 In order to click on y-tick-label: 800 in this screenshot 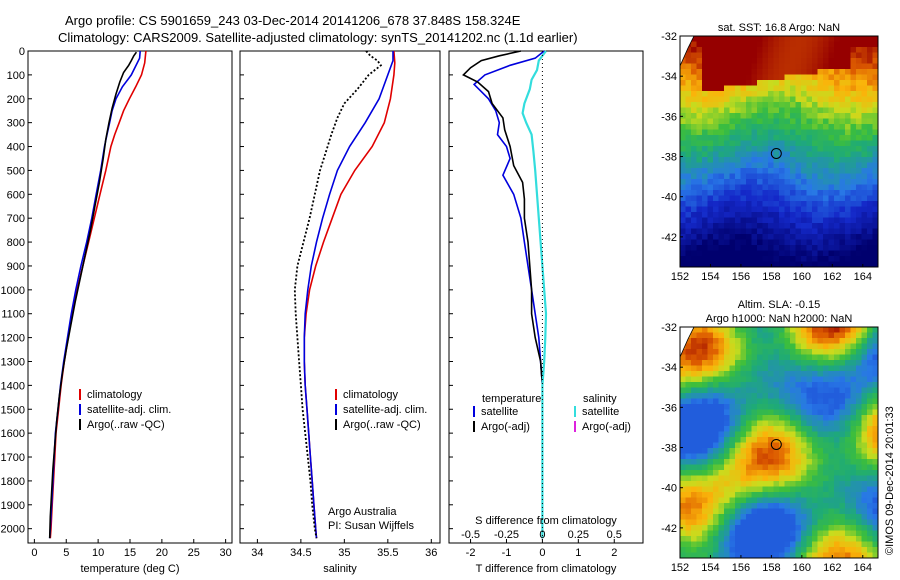, I will do `click(16, 243)`.